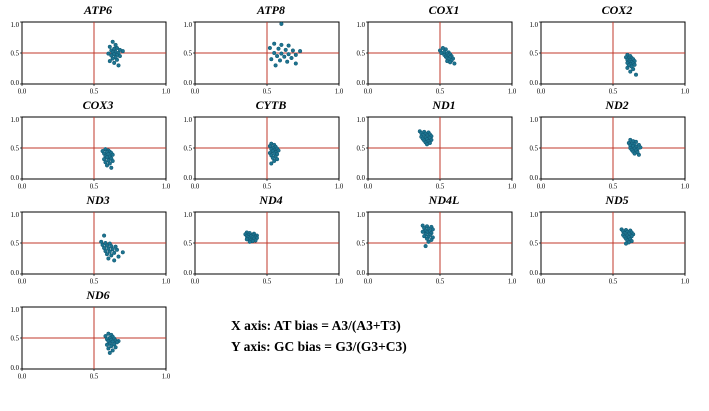 This screenshot has width=709, height=411. Describe the element at coordinates (617, 105) in the screenshot. I see `gene-title: ND2` at that location.